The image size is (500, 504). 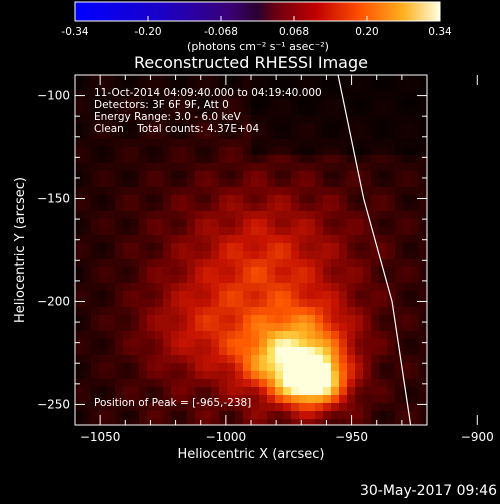 What do you see at coordinates (53, 301) in the screenshot?
I see `y-tick-label: −200` at bounding box center [53, 301].